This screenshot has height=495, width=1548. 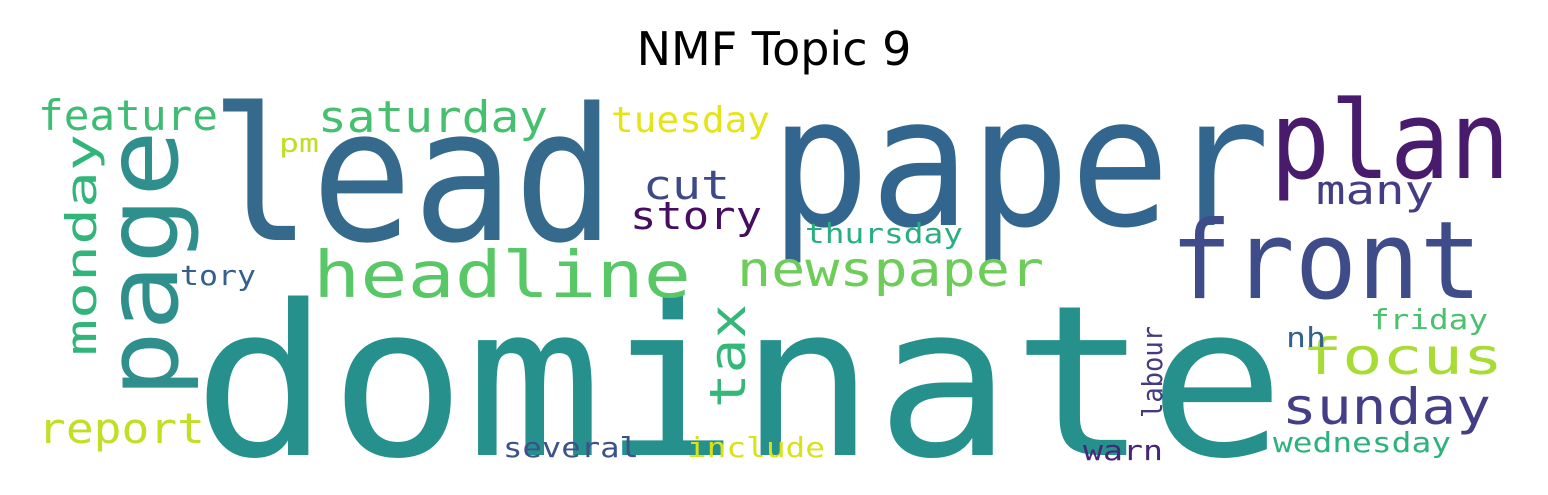 What do you see at coordinates (121, 428) in the screenshot?
I see `word-report: report` at bounding box center [121, 428].